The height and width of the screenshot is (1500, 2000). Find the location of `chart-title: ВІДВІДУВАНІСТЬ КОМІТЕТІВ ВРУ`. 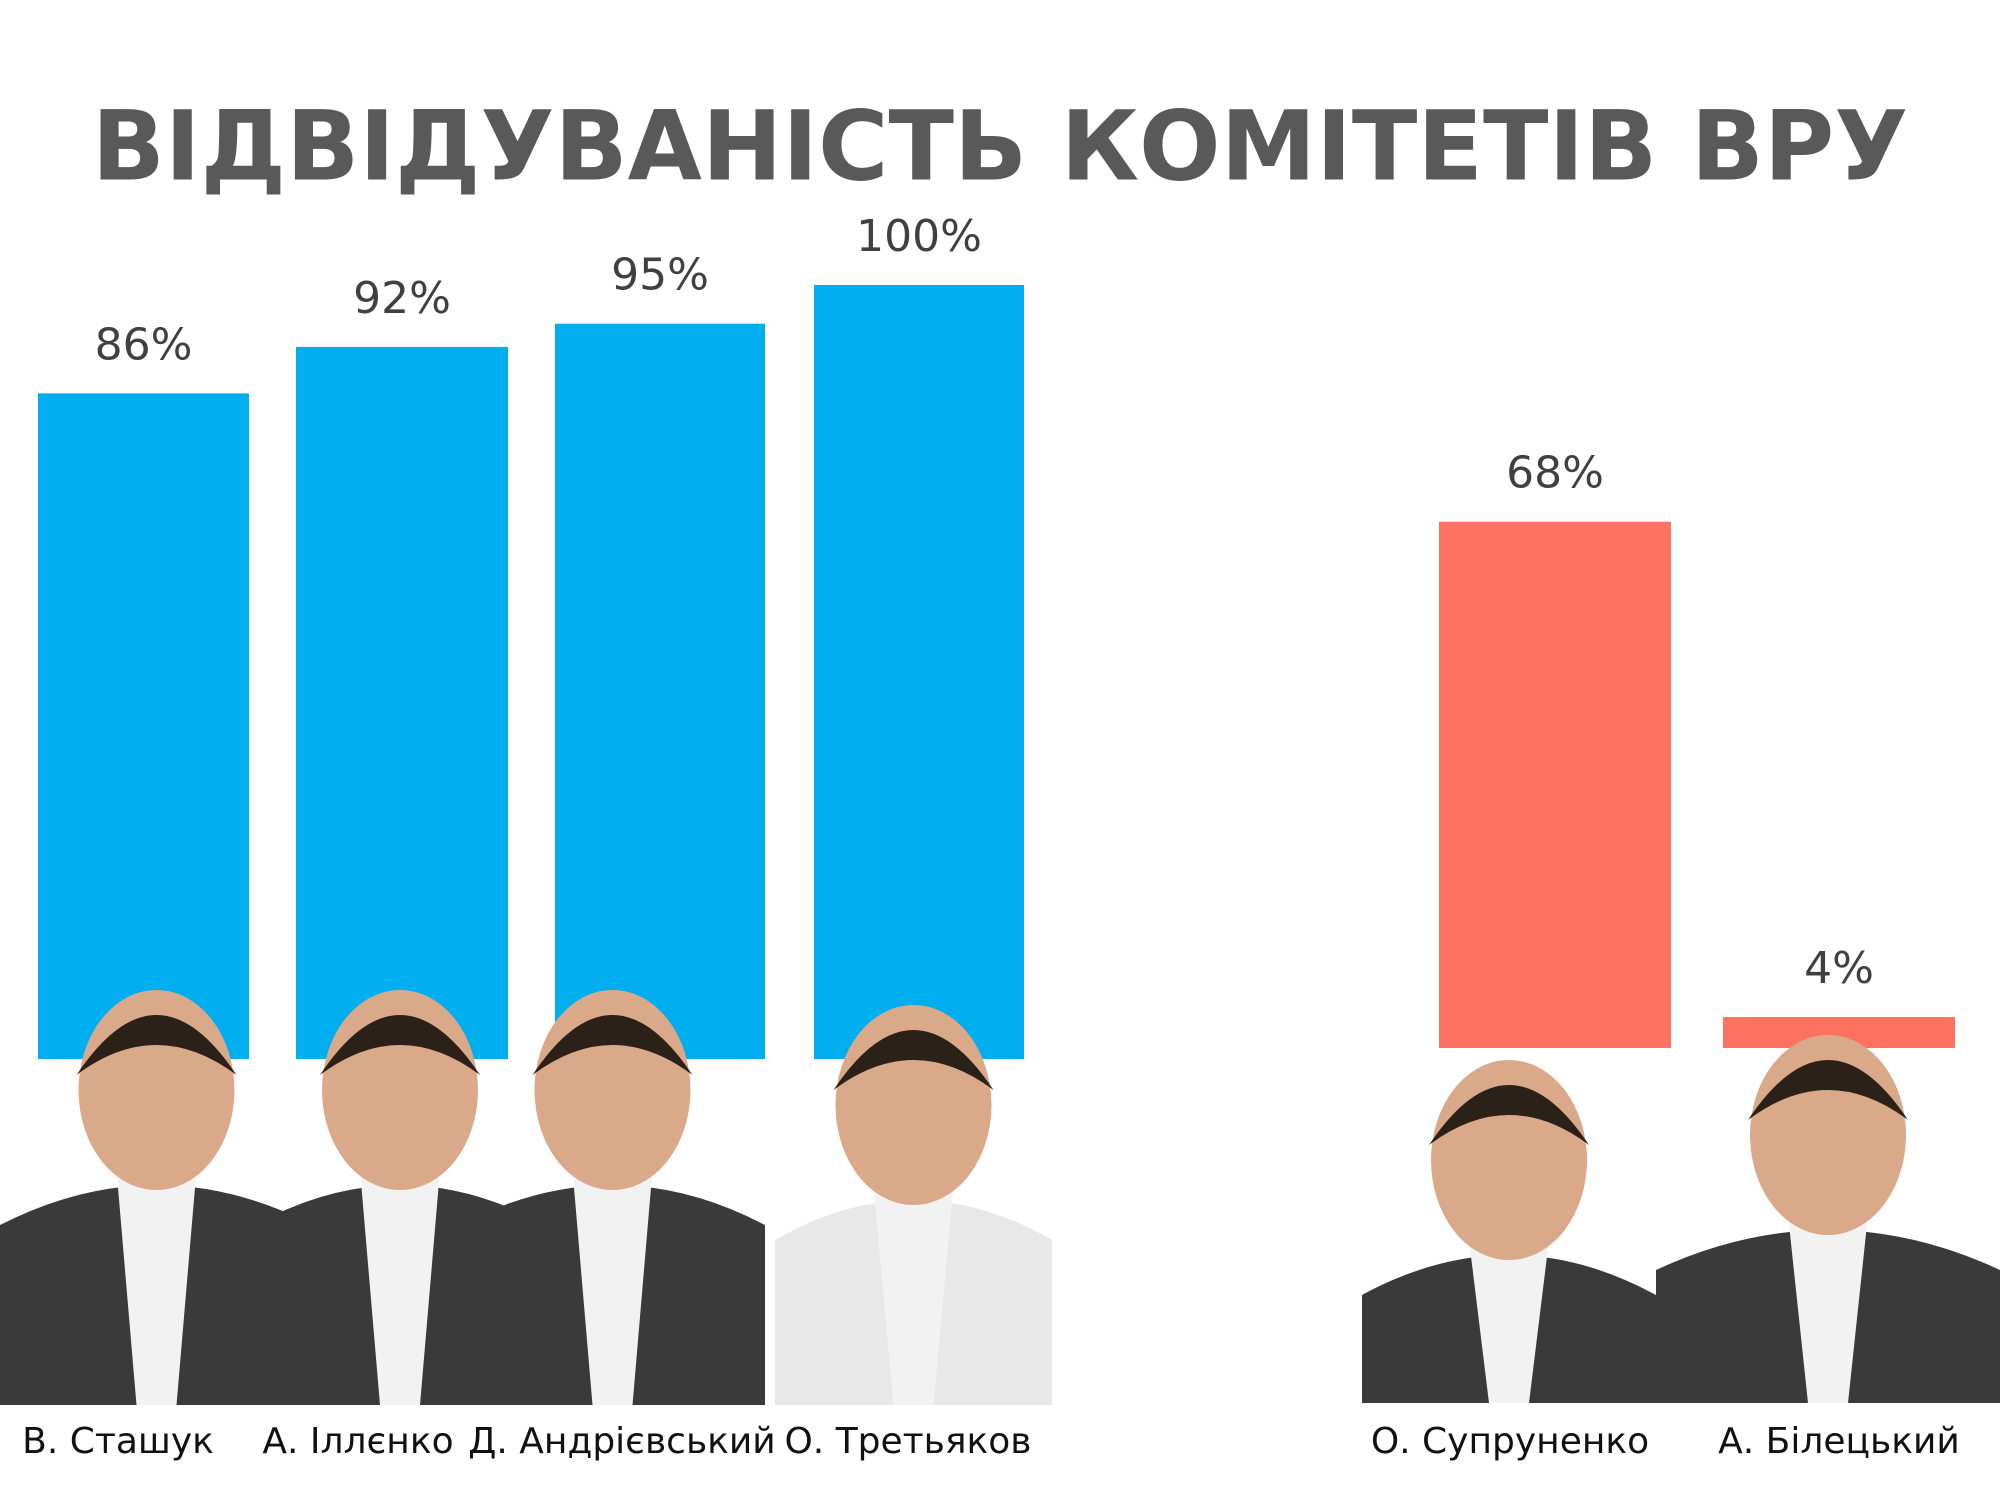

chart-title: ВІДВІДУВАНІСТЬ КОМІТЕТІВ ВРУ is located at coordinates (1000, 146).